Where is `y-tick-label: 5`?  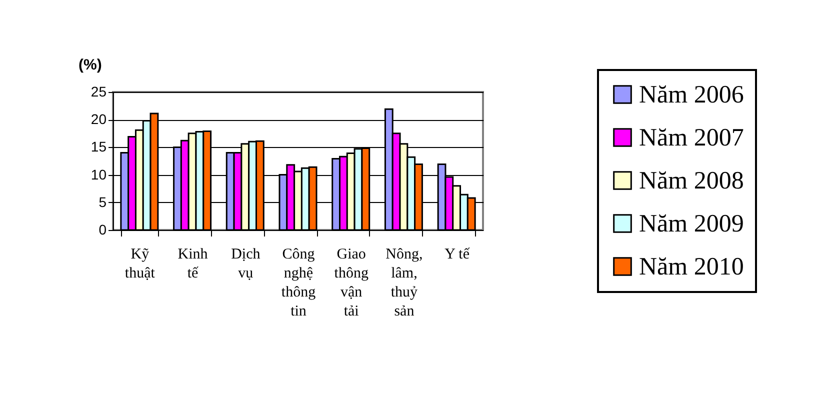 y-tick-label: 5 is located at coordinates (102, 202).